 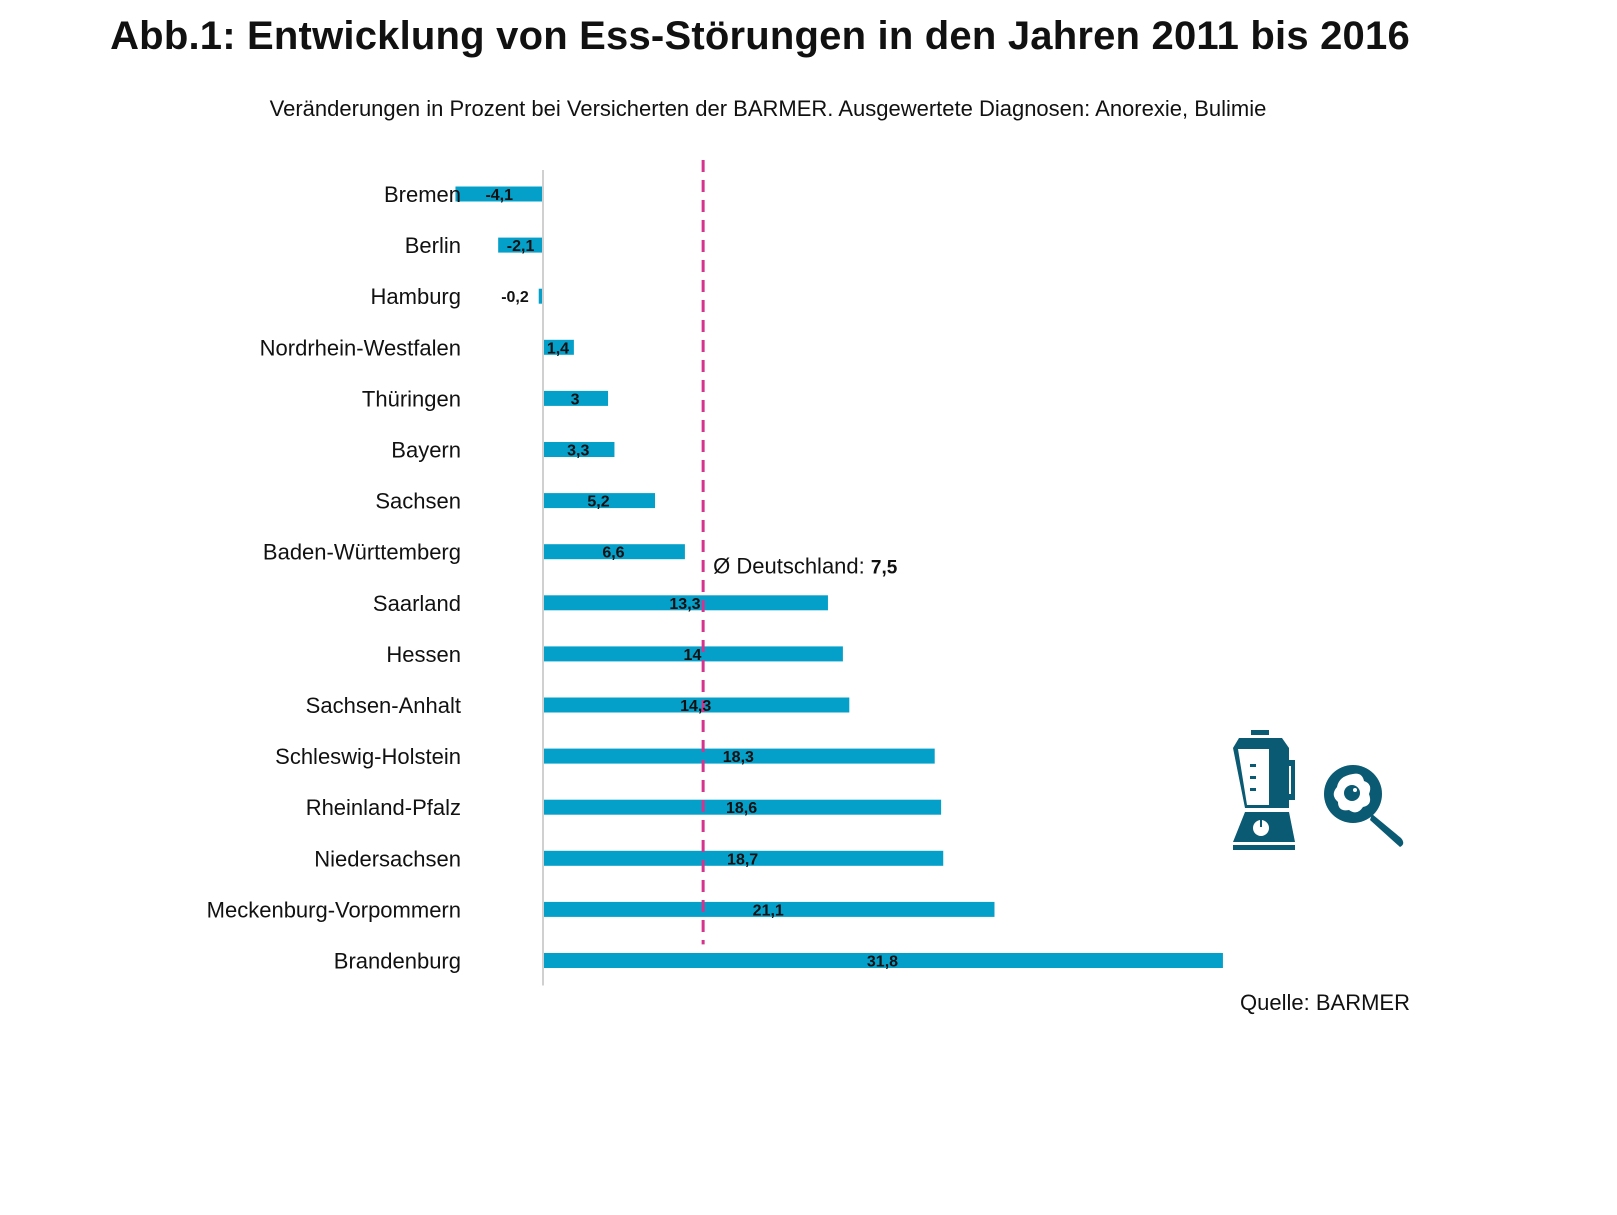 I want to click on value-label: 21,1, so click(x=768, y=910).